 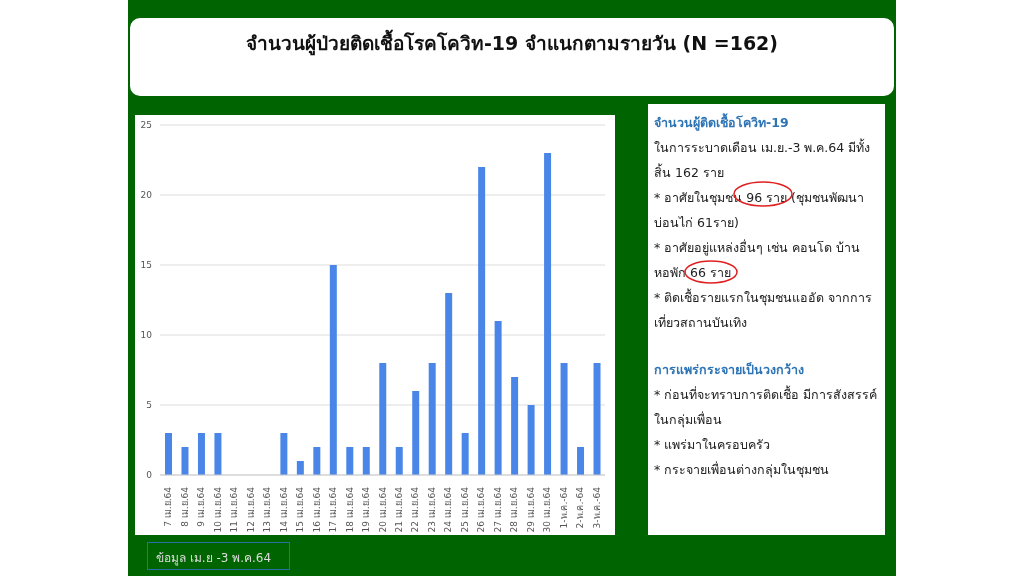 What do you see at coordinates (333, 509) in the screenshot?
I see `x-tick-label: 17 เม.ย.64` at bounding box center [333, 509].